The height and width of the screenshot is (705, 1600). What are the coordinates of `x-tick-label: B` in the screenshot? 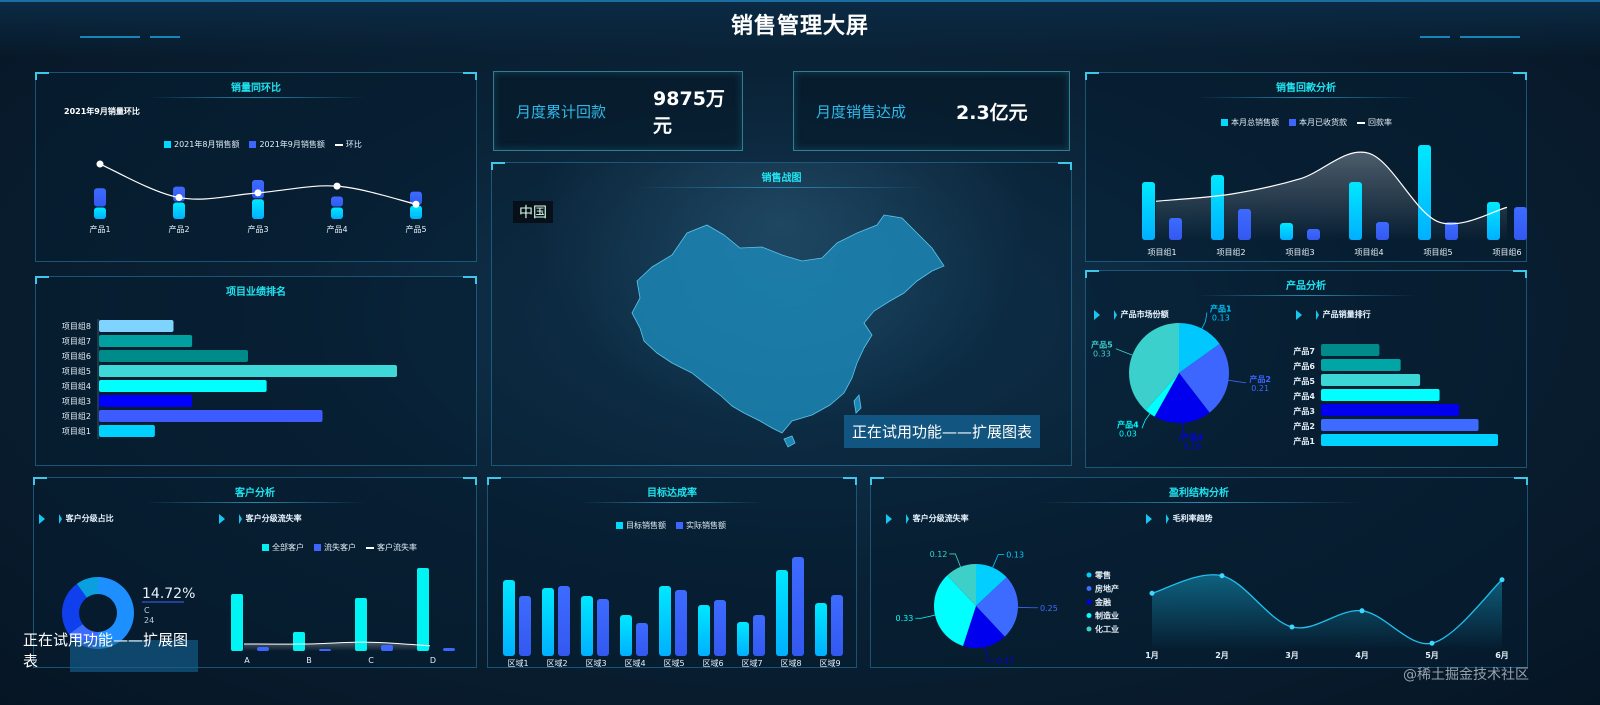 It's located at (309, 660).